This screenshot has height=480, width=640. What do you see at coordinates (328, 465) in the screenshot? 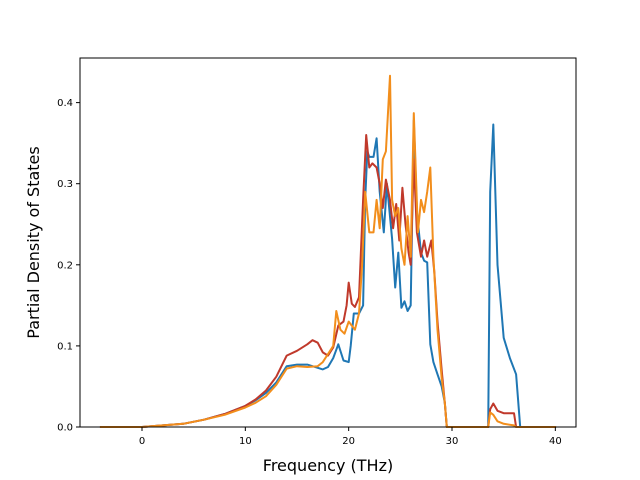
I see `x-axis-title: Frequency (THz)` at bounding box center [328, 465].